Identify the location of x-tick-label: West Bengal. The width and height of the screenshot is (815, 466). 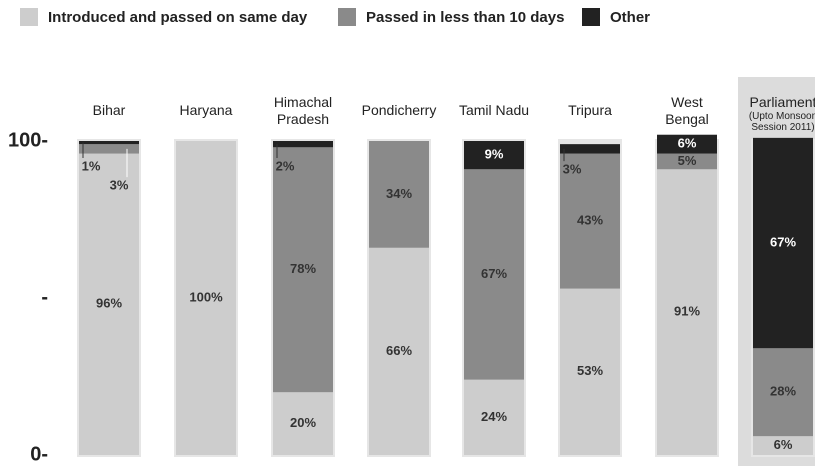
(687, 110).